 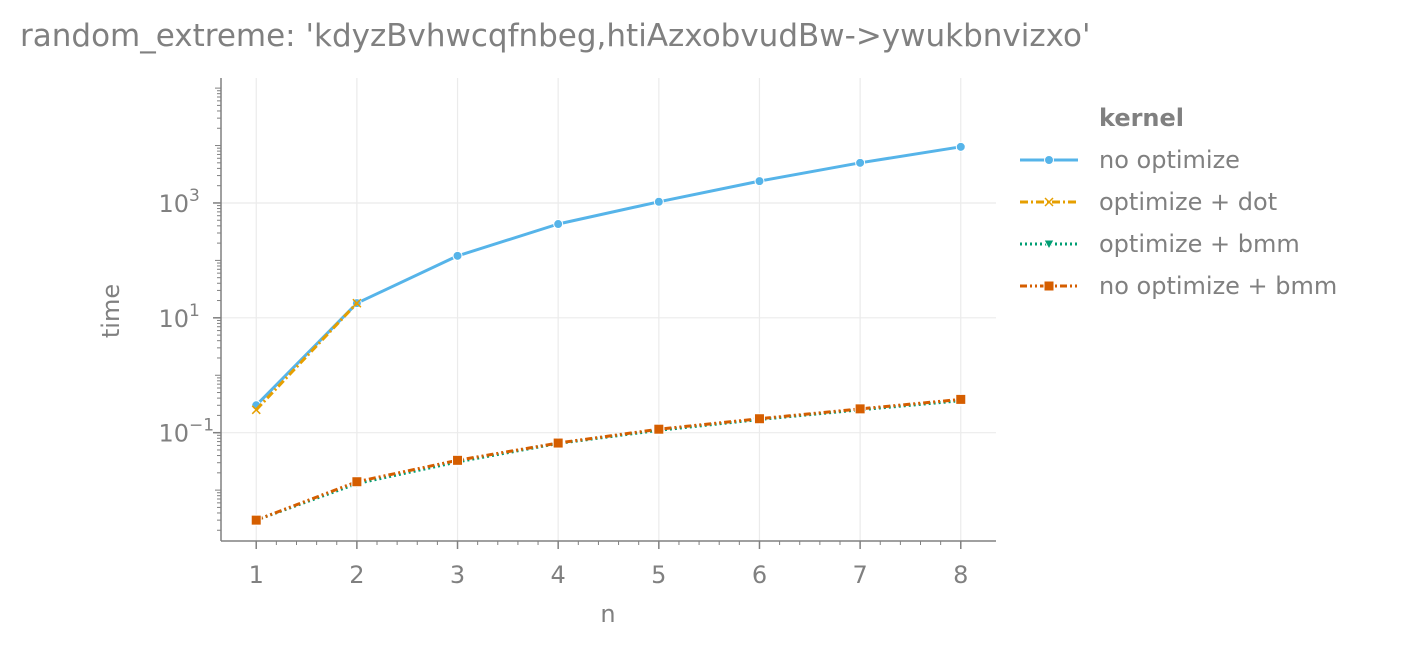 I want to click on x-tick-label: 2, so click(x=356, y=575).